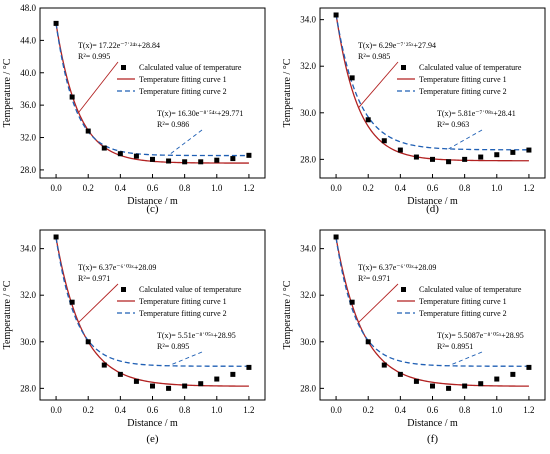 Image resolution: width=550 pixels, height=454 pixels. What do you see at coordinates (28, 8) in the screenshot?
I see `y-tick-label: 48.0` at bounding box center [28, 8].